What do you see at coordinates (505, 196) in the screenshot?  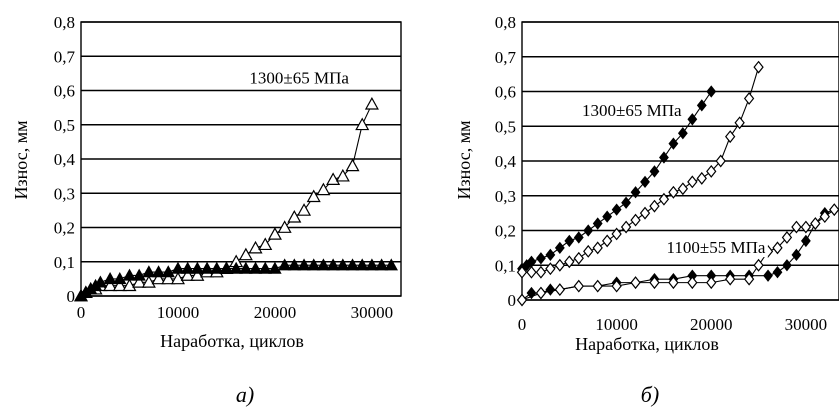 I see `chart-b-y-tick-label: 0,3` at bounding box center [505, 196].